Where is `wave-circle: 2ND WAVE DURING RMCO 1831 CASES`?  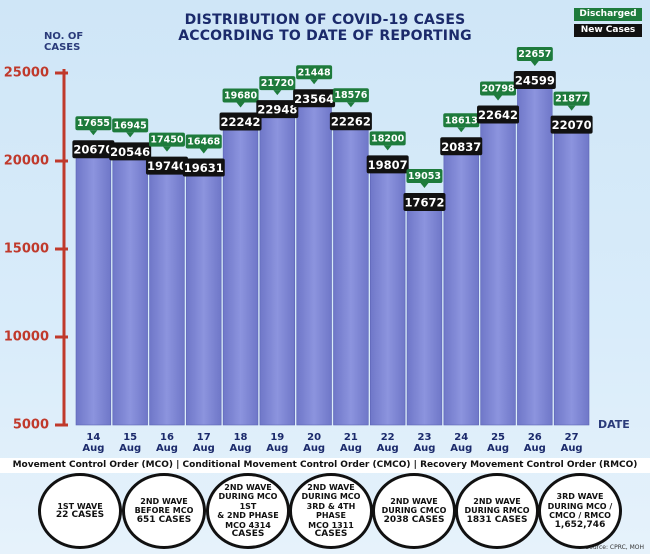
wave-circle: 2ND WAVE DURING RMCO 1831 CASES is located at coordinates (497, 511).